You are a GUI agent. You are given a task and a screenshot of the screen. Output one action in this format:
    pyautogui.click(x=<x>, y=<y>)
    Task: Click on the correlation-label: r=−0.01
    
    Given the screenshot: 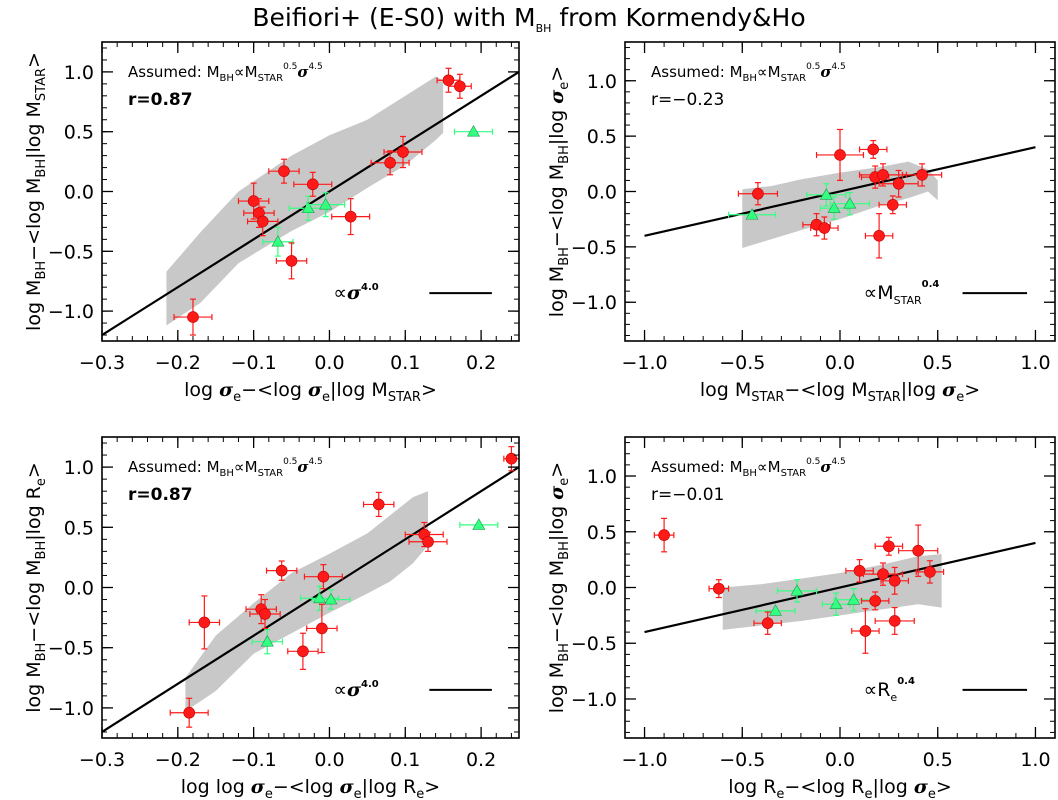 What is the action you would take?
    pyautogui.click(x=687, y=495)
    